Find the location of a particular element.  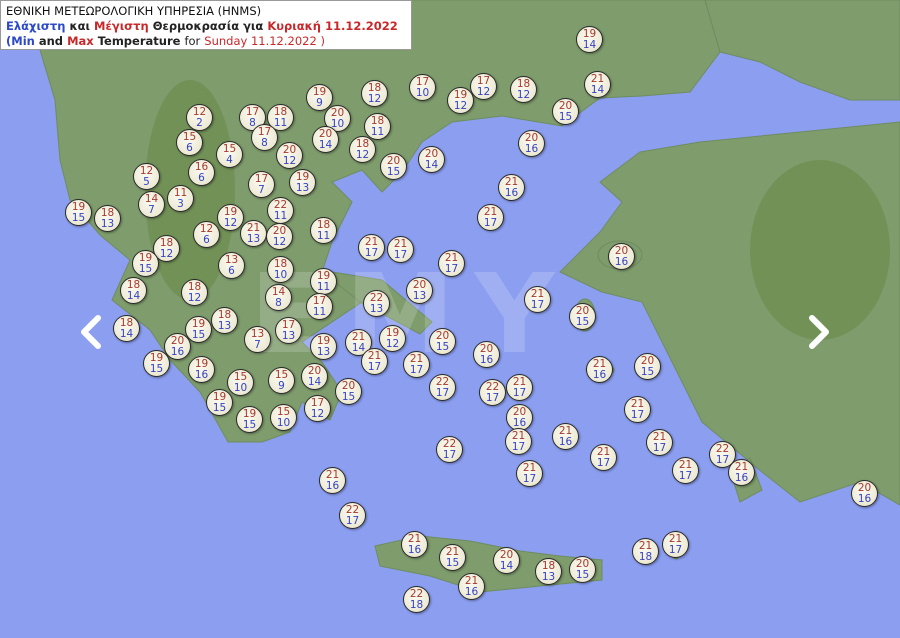

station-marker: 19 9 is located at coordinates (319, 97).